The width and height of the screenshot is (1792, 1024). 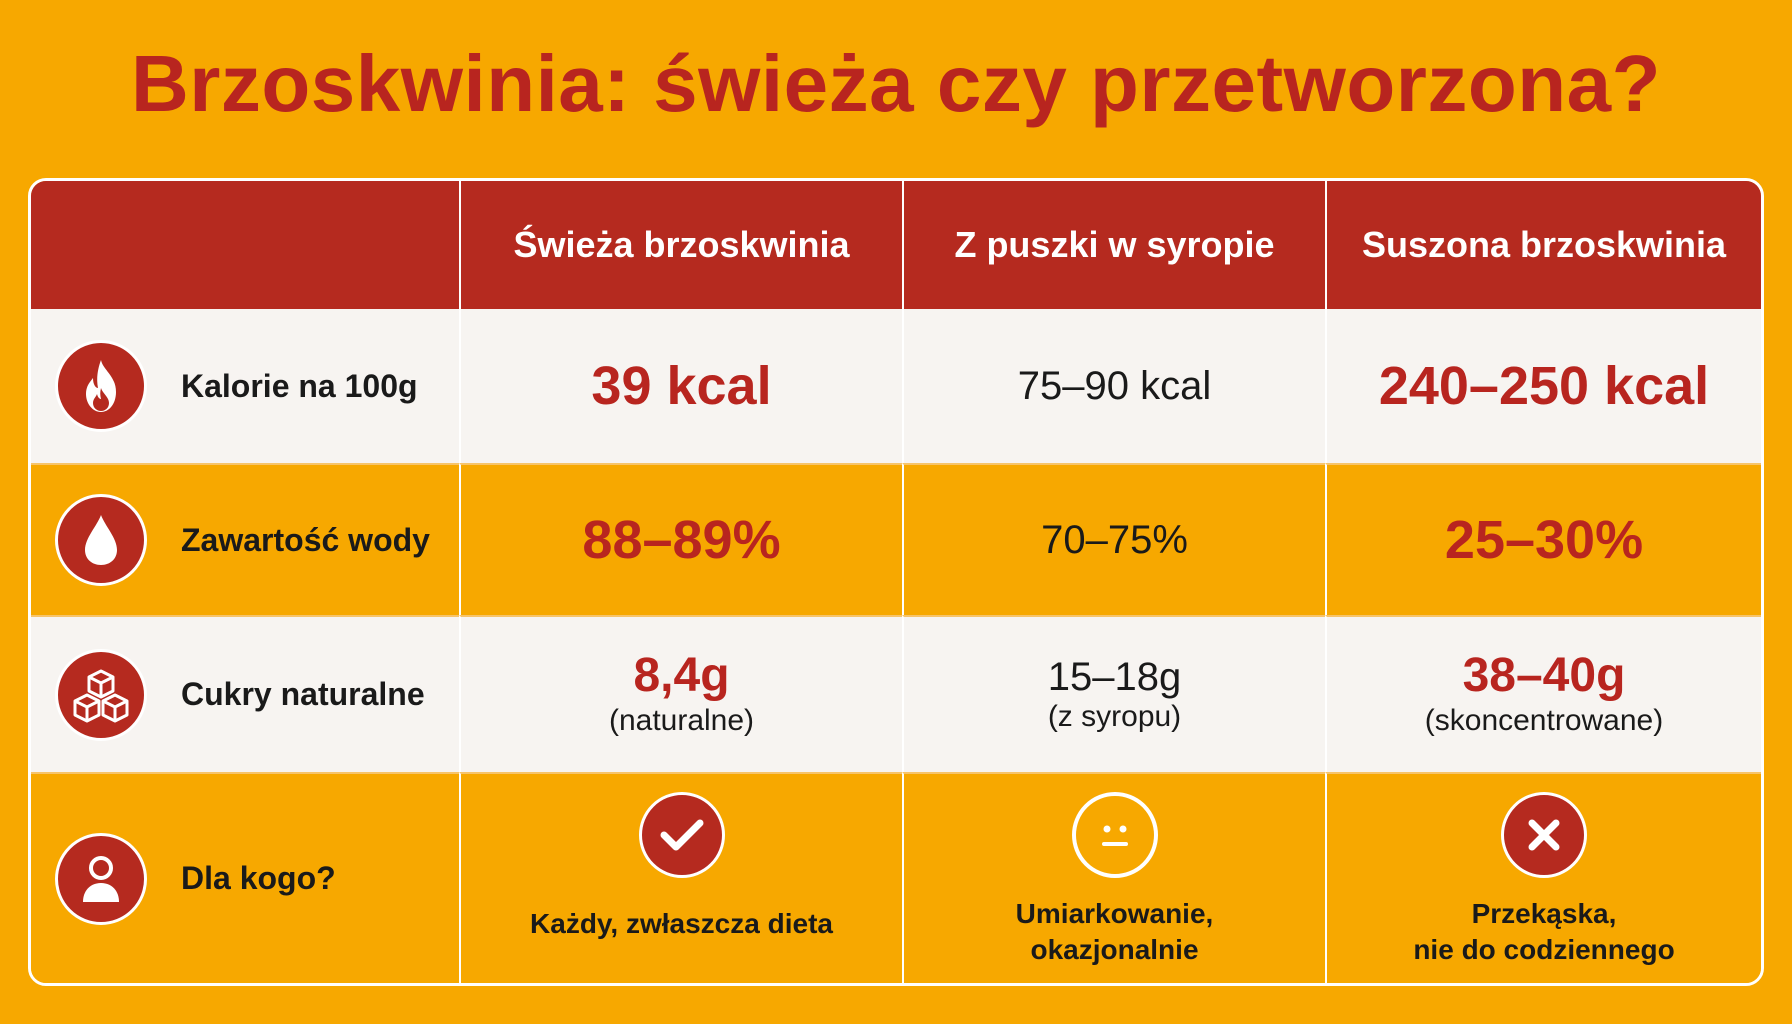 I want to click on fire-icon, so click(x=101, y=386).